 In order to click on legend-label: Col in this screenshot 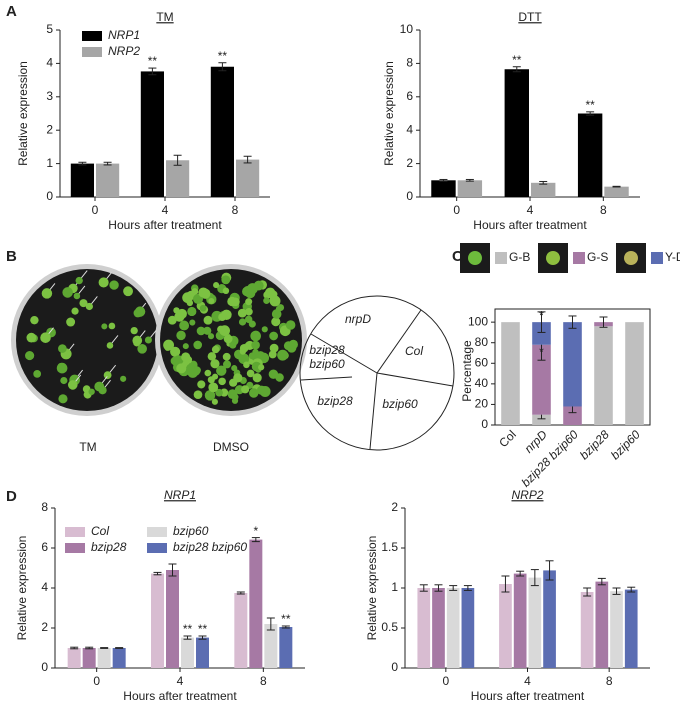, I will do `click(100, 531)`.